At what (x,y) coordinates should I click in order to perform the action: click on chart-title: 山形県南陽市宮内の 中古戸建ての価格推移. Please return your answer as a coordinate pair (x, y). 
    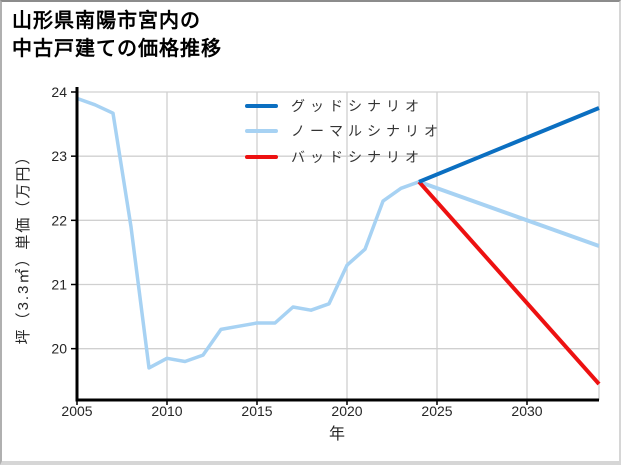
    Looking at the image, I should click on (117, 35).